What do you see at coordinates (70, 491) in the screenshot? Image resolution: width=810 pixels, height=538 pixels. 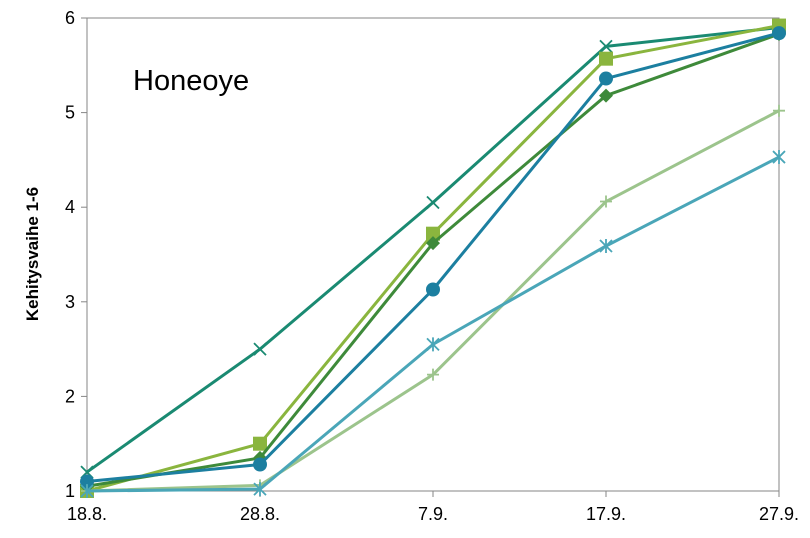 I see `y-tick-label: 1` at bounding box center [70, 491].